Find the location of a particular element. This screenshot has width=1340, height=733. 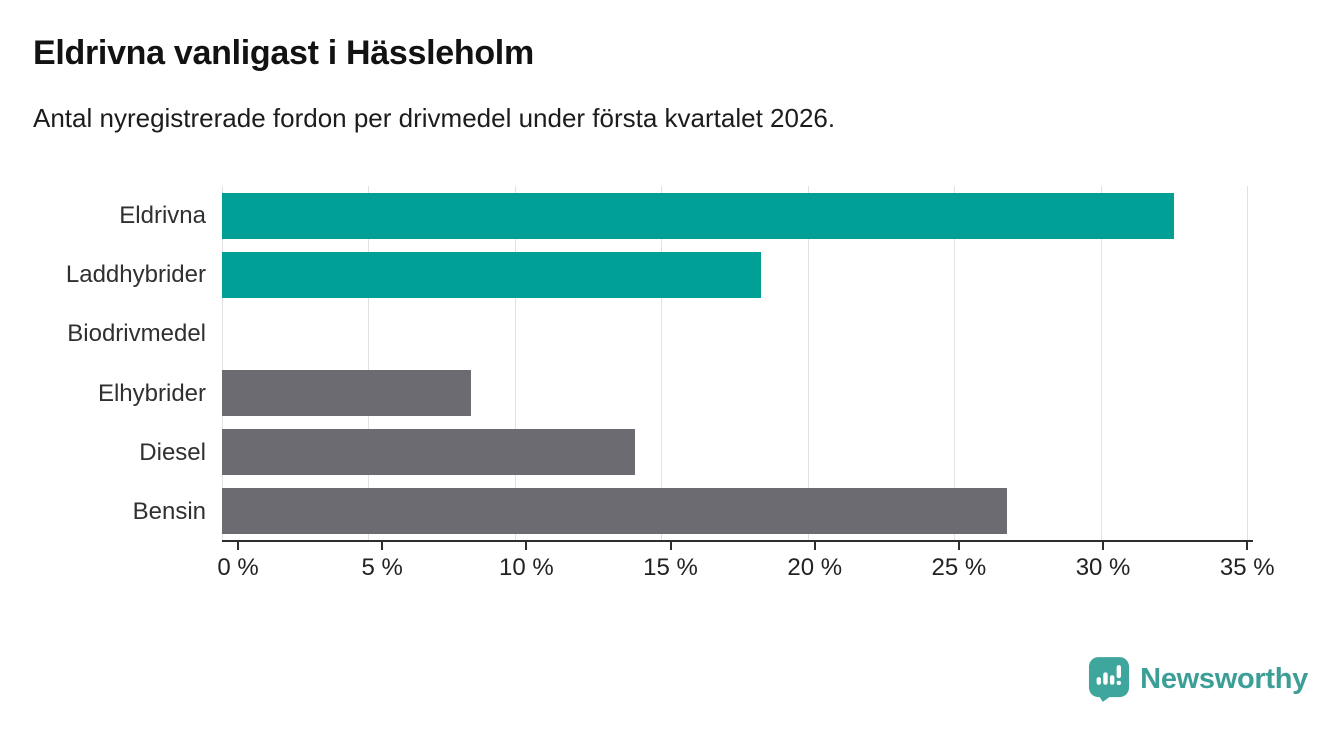

newsworthy-chart-bubble-icon is located at coordinates (1109, 679).